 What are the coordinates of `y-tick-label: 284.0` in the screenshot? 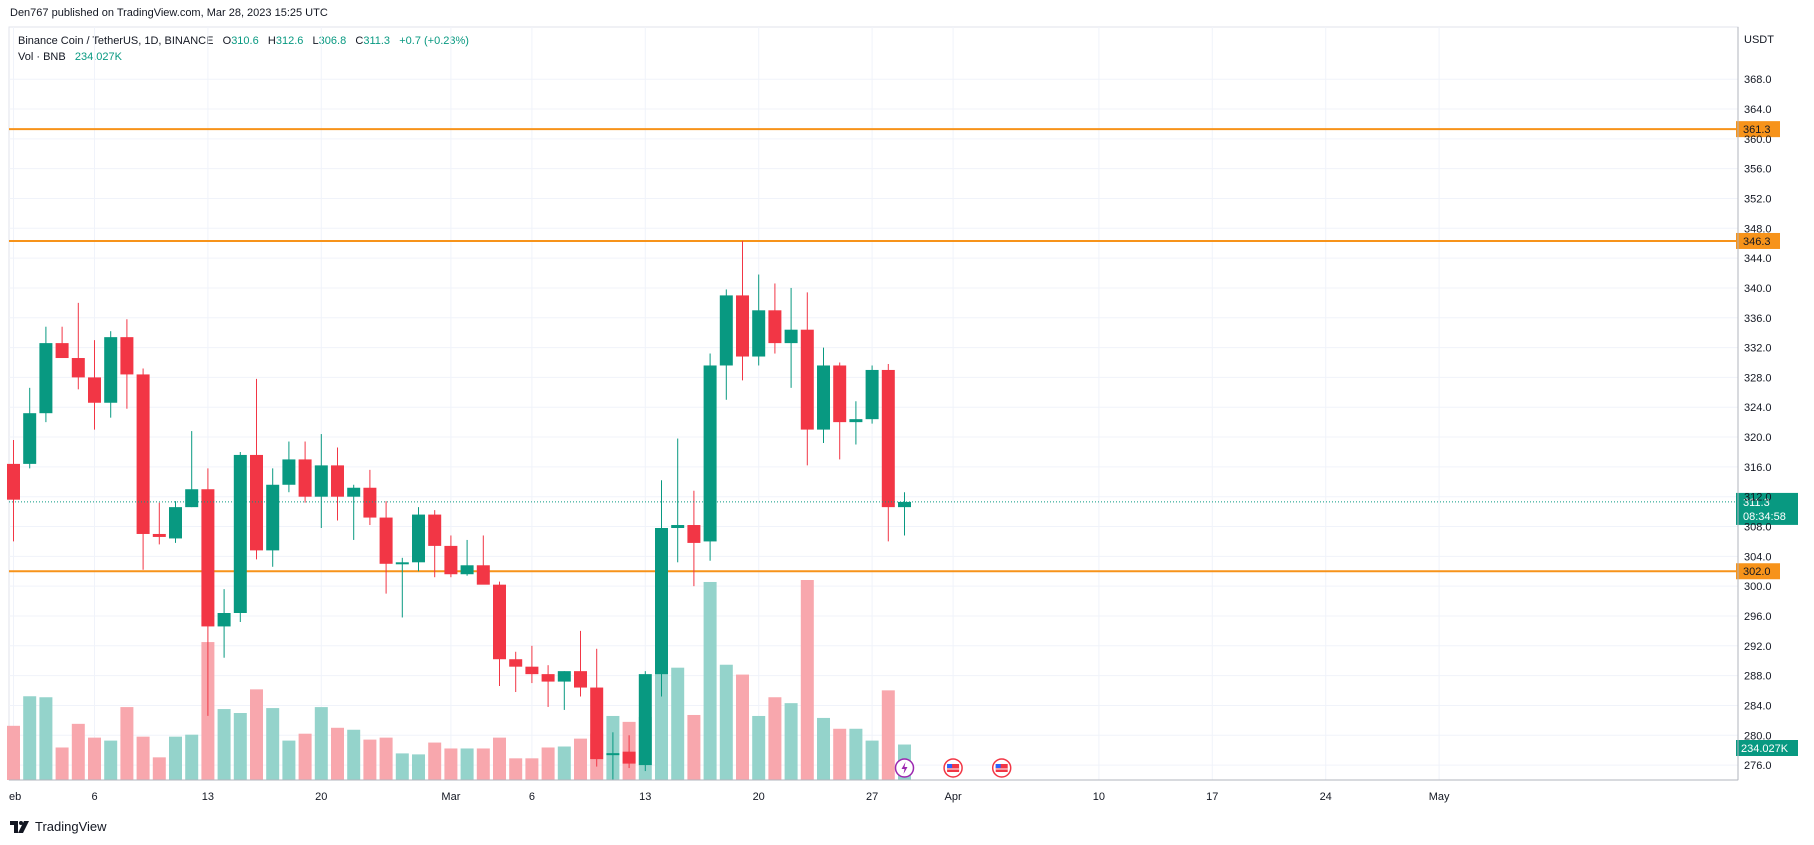 It's located at (1758, 706).